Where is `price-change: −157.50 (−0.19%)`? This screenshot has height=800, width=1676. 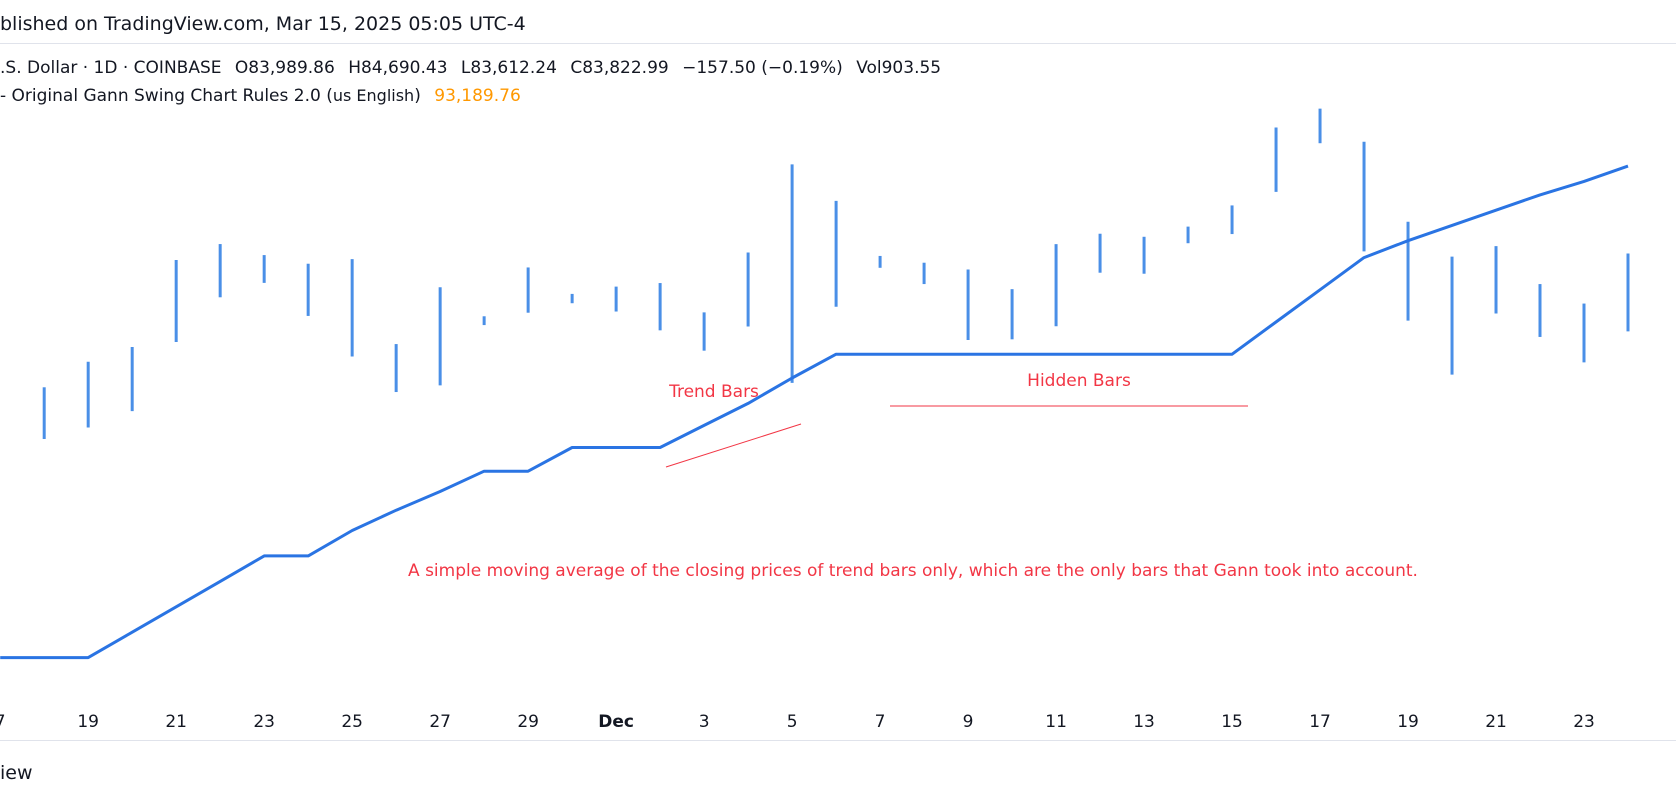
price-change: −157.50 (−0.19%) is located at coordinates (762, 68).